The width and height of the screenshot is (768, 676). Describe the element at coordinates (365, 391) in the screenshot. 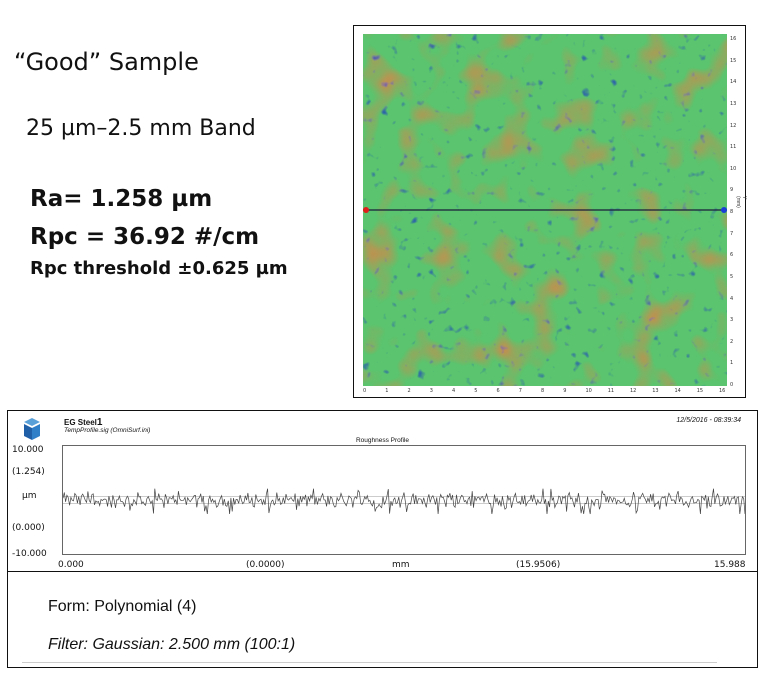

I see `x-tick-label: 0` at that location.